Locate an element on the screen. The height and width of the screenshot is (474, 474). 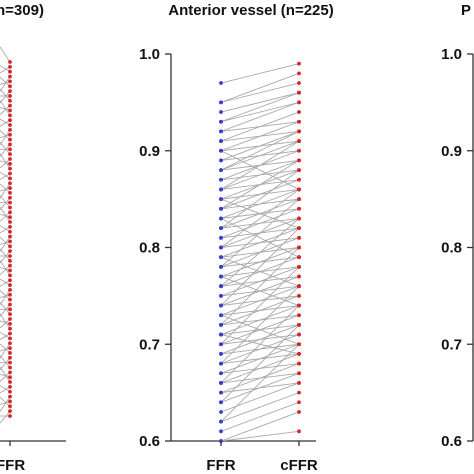
left-cffr-dots is located at coordinates (10, 239).